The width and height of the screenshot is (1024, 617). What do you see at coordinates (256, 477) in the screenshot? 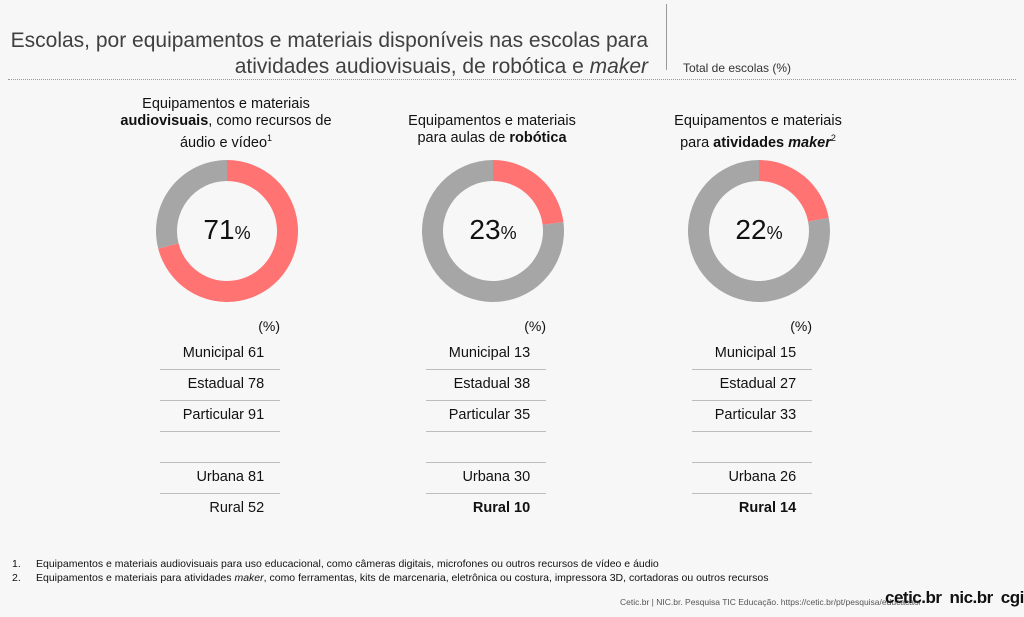
I see `row-value: 81` at bounding box center [256, 477].